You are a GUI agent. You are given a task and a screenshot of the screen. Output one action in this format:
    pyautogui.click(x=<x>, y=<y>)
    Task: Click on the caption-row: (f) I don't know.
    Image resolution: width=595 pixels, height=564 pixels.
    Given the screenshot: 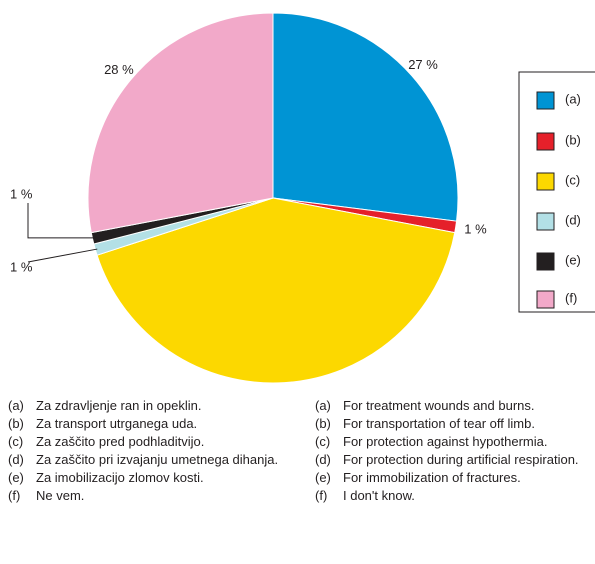 What is the action you would take?
    pyautogui.click(x=455, y=496)
    